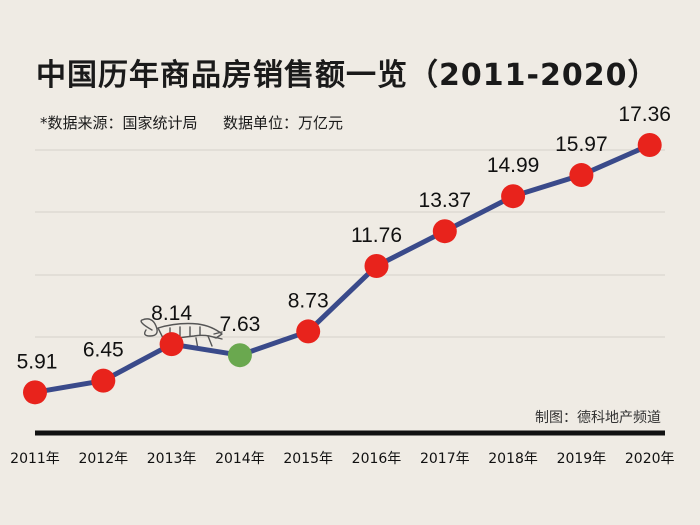  I want to click on x-tick-label: 2017年, so click(445, 459).